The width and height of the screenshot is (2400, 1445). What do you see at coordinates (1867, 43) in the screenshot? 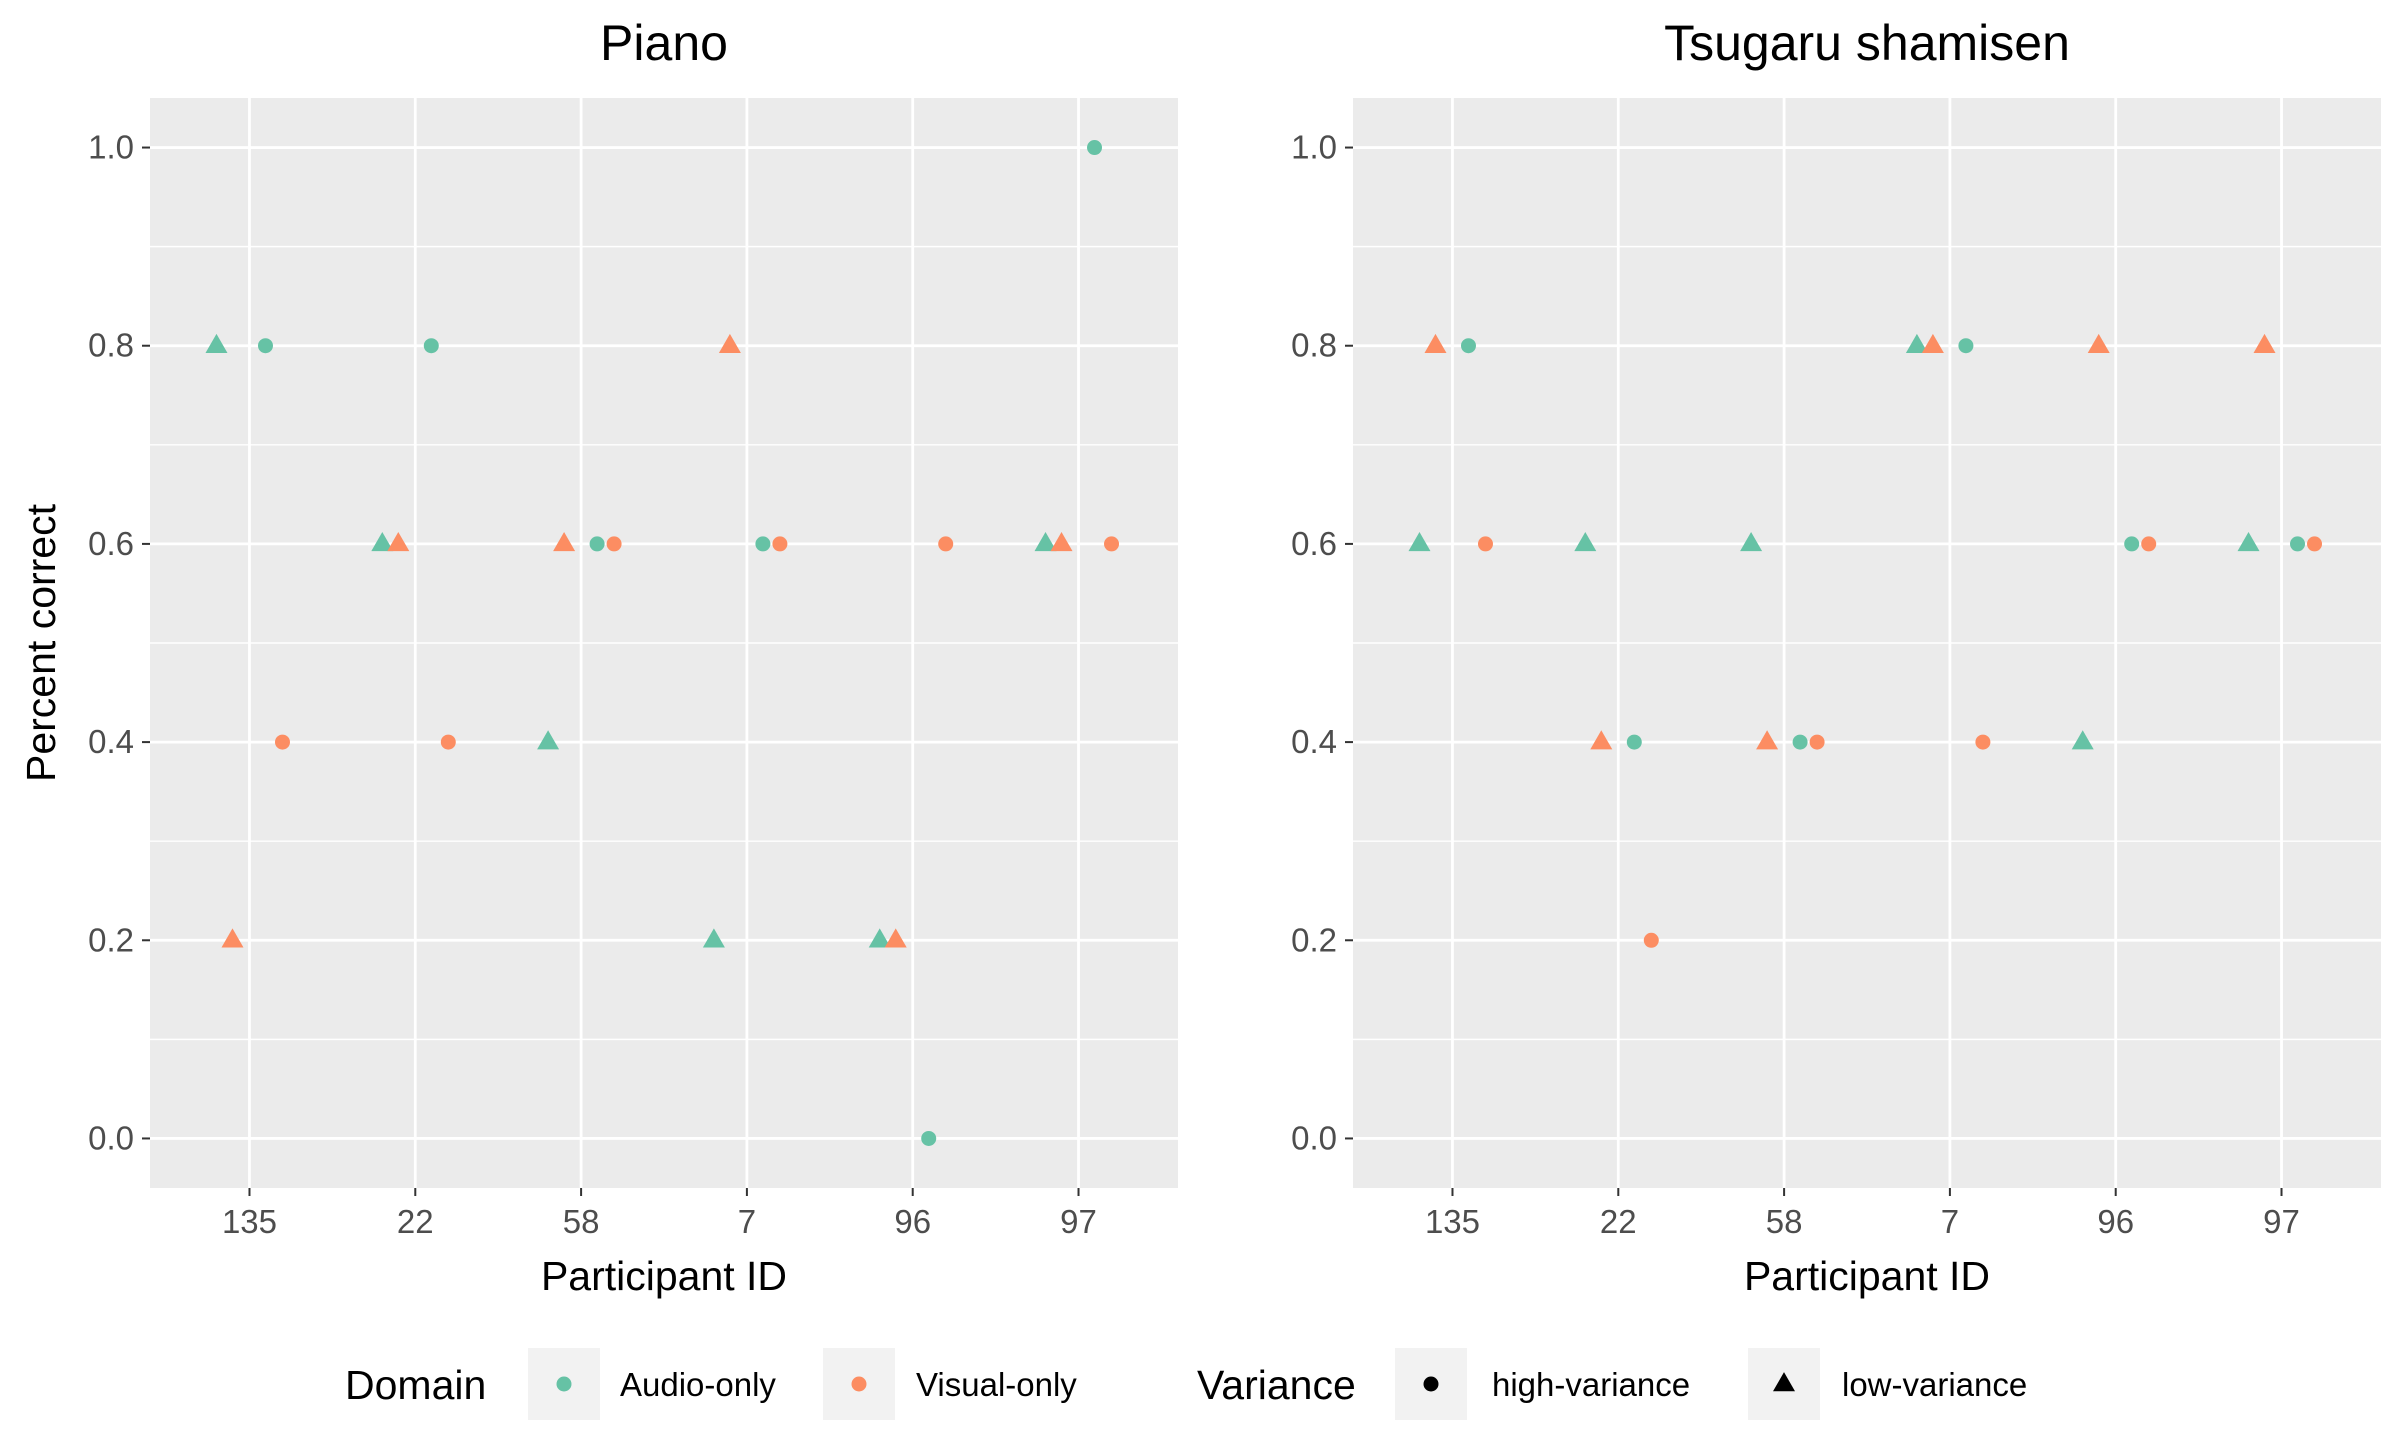
I see `panel-title: Tsugaru shamisen` at bounding box center [1867, 43].